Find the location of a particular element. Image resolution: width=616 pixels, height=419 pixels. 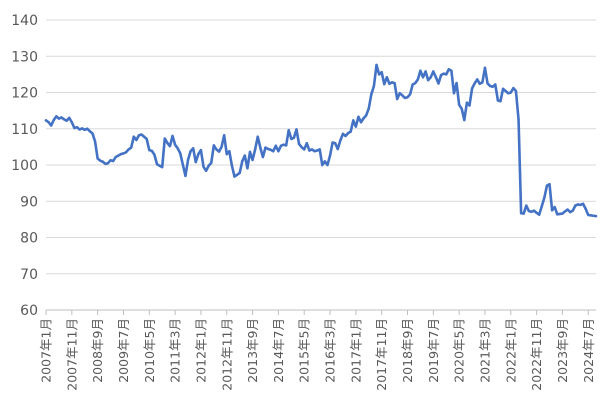

y-tick-label-100: 100 is located at coordinates (24, 166).